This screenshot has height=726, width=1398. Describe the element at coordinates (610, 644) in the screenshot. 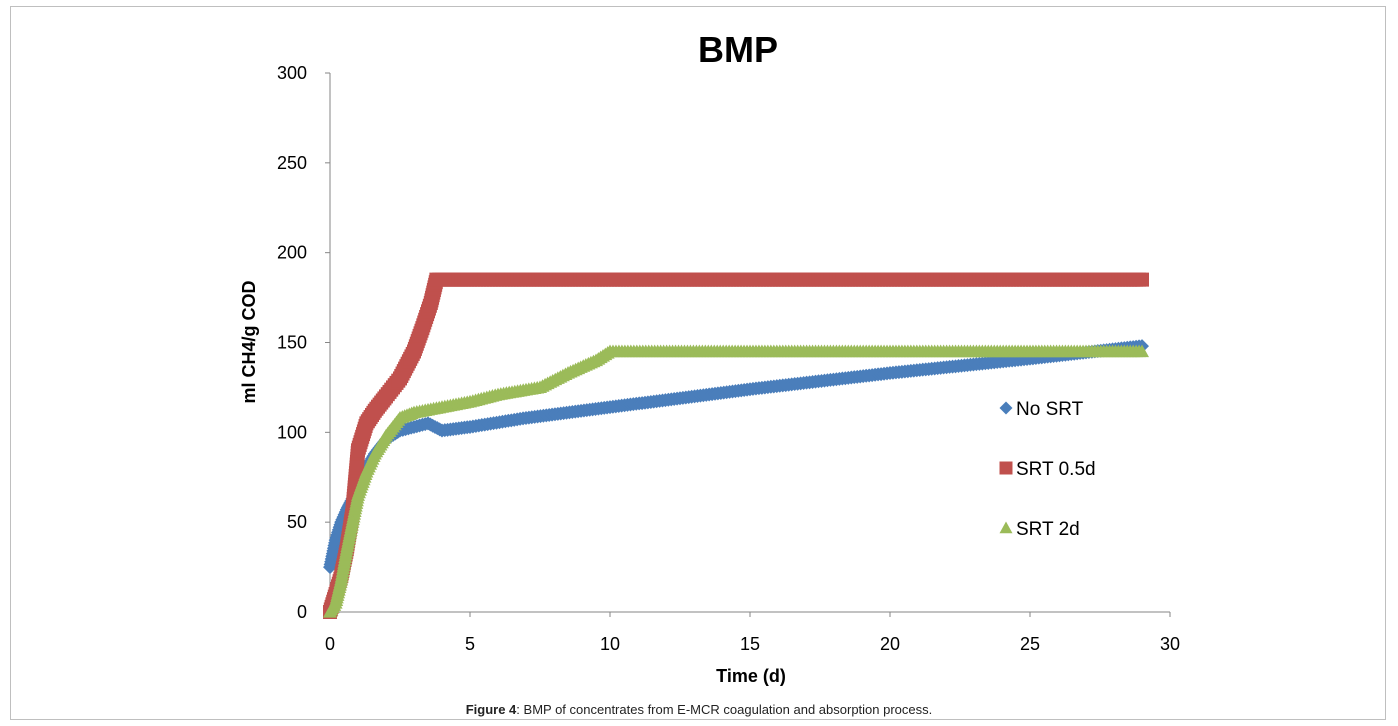

I see `x-tick-label: 10` at that location.